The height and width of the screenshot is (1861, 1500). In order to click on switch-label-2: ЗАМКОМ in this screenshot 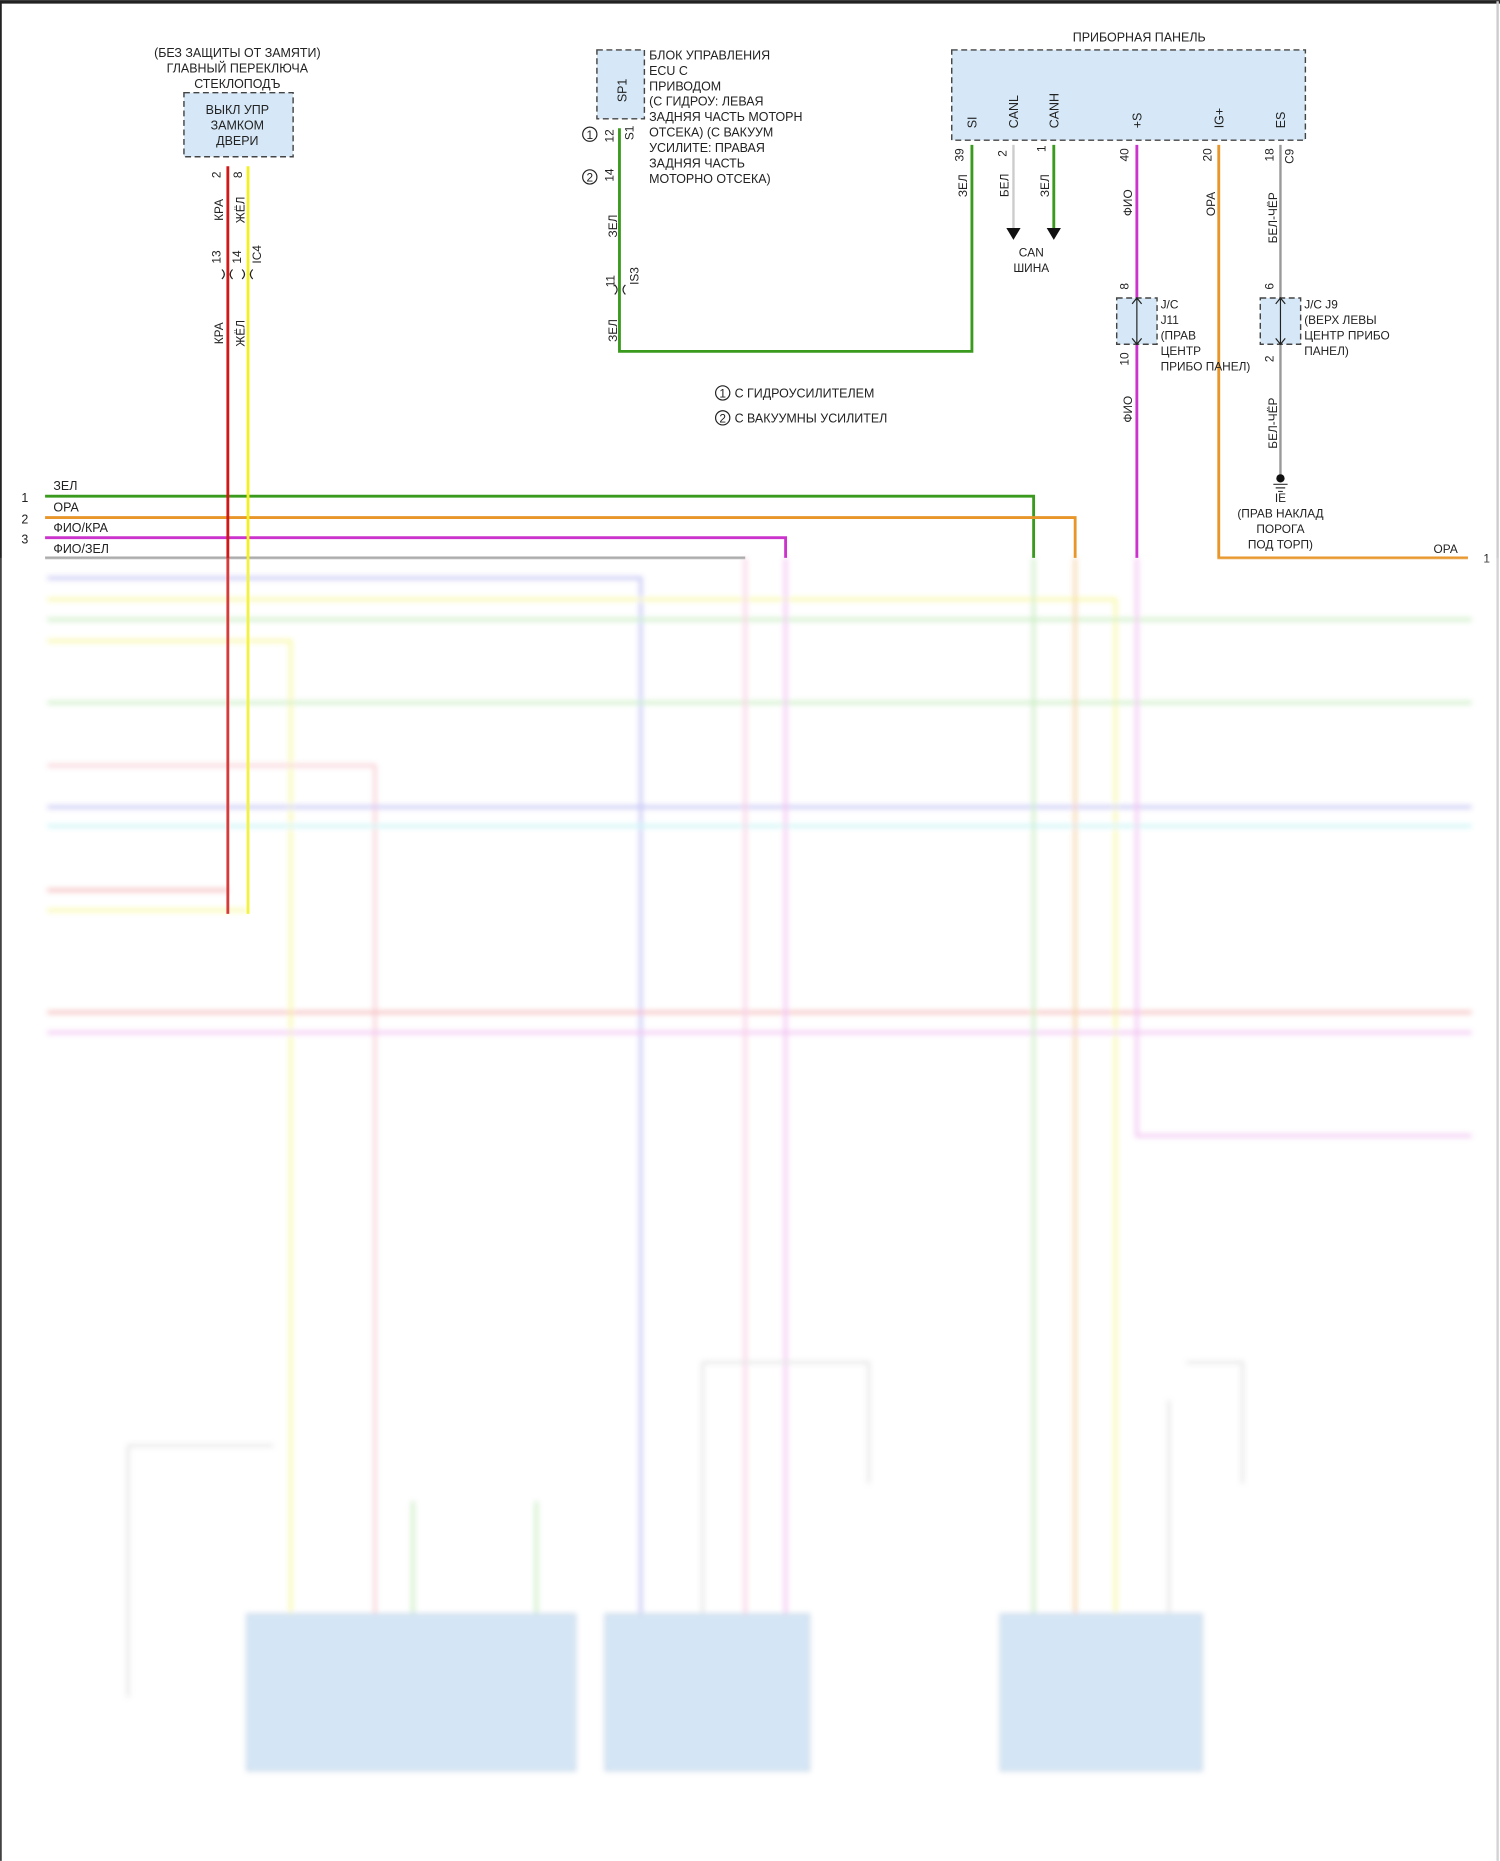, I will do `click(237, 125)`.